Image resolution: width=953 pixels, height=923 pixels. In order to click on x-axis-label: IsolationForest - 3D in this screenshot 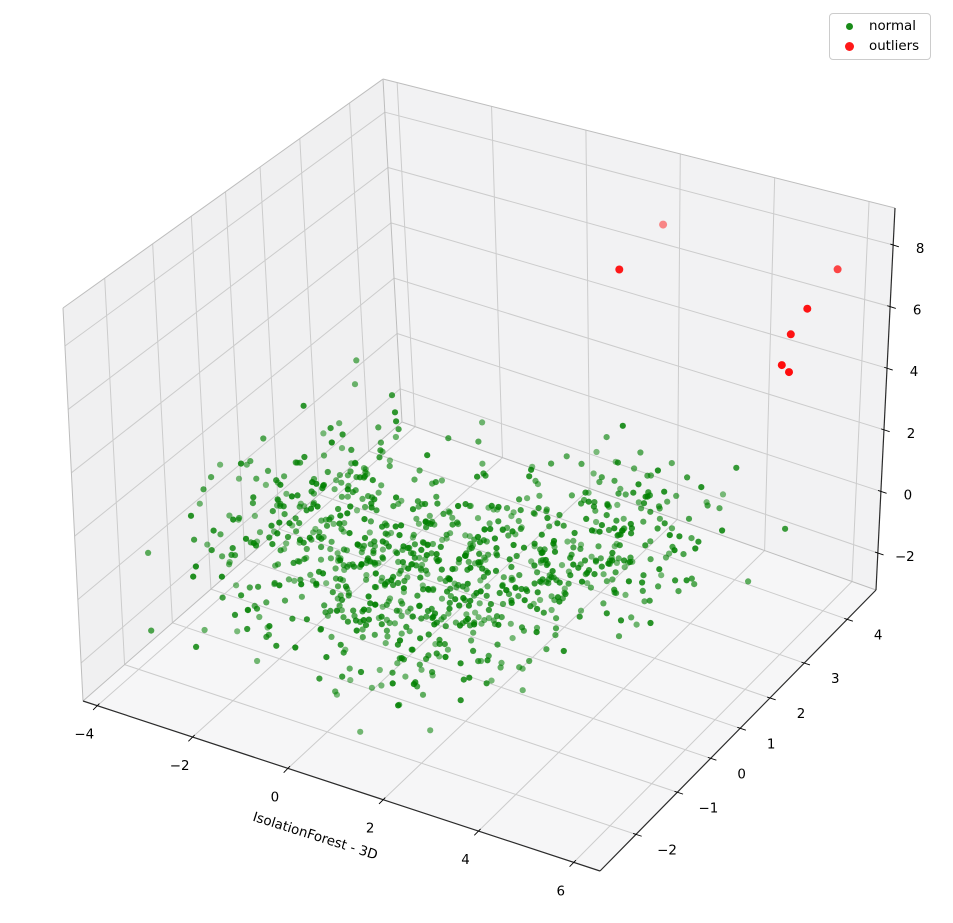, I will do `click(315, 836)`.